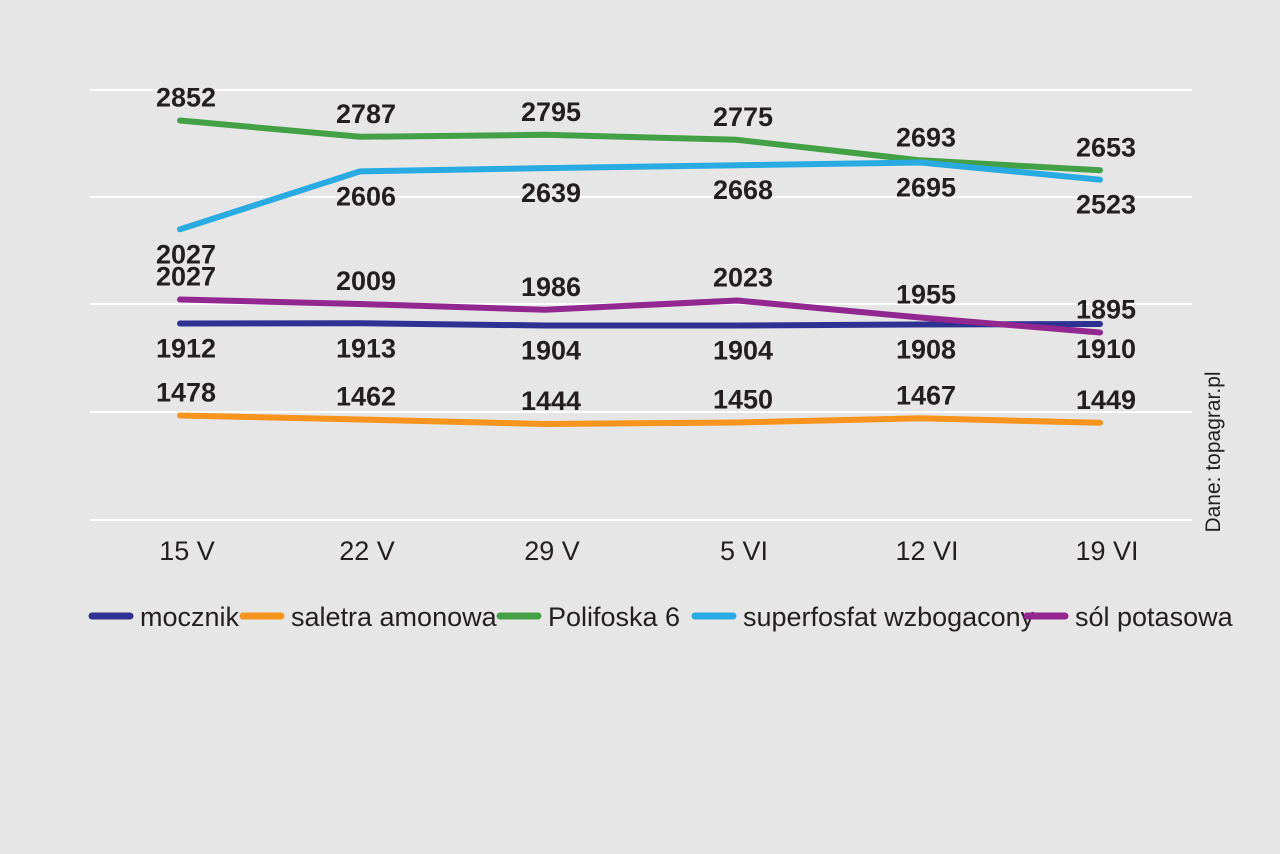  I want to click on legend-item: mocznik, so click(164, 617).